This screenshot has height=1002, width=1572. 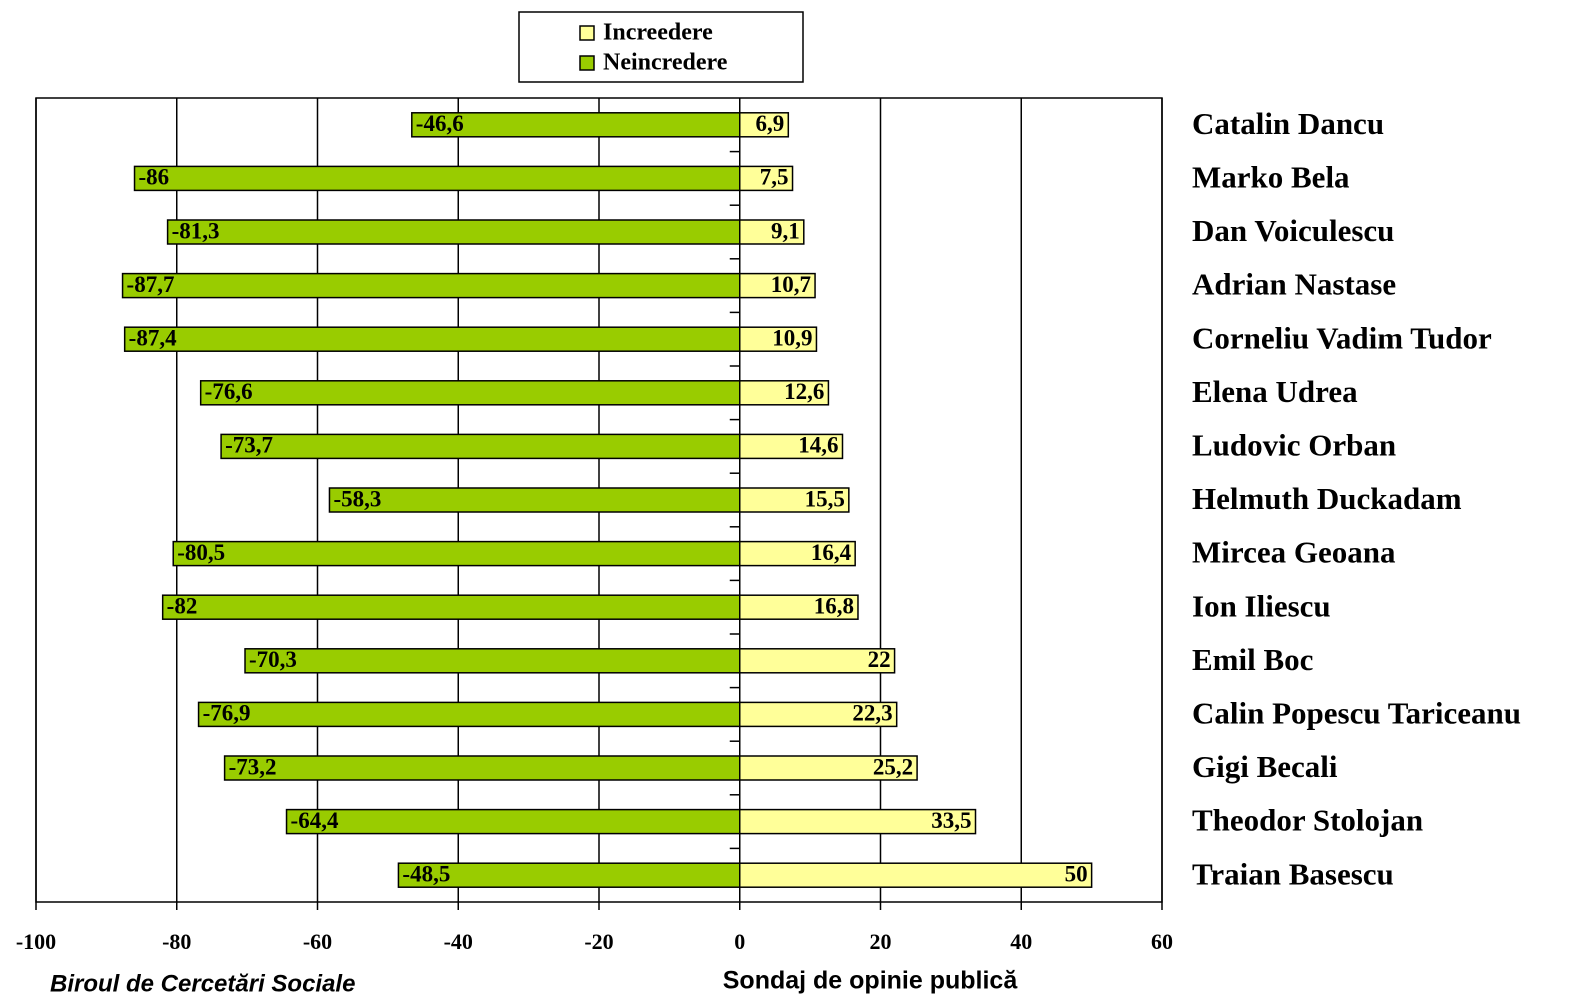 What do you see at coordinates (201, 552) in the screenshot?
I see `data-label: -80,5` at bounding box center [201, 552].